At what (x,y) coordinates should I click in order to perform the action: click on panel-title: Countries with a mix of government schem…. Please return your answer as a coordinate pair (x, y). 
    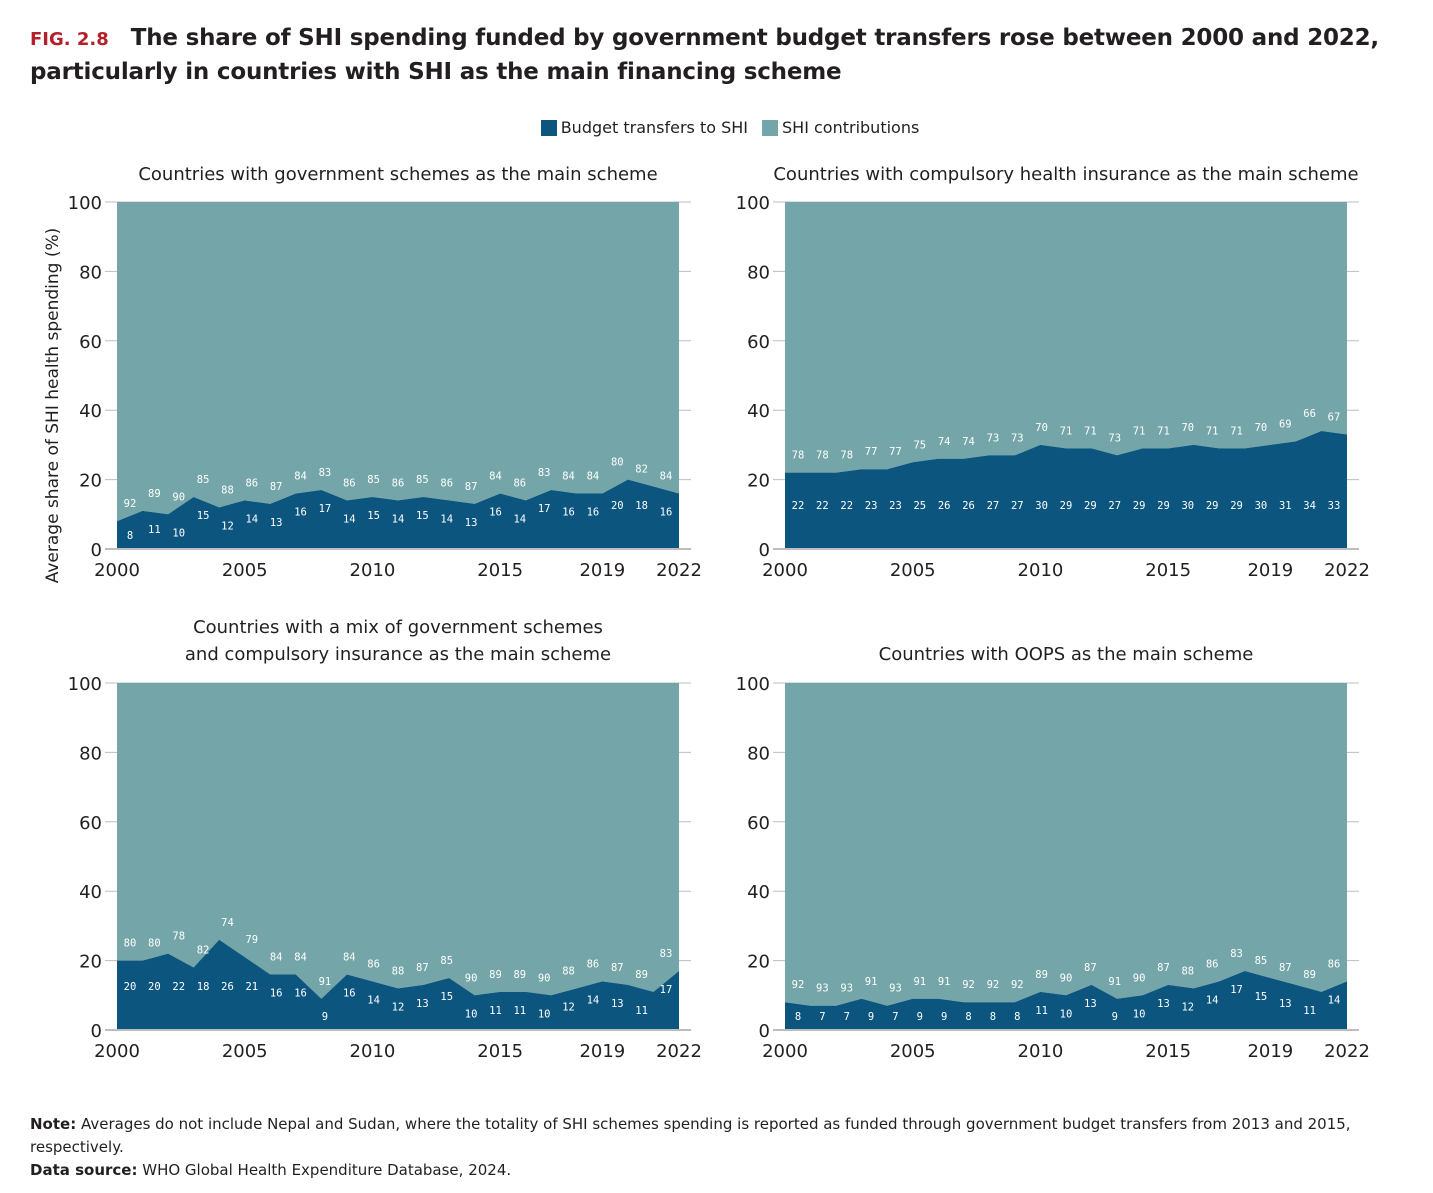
    Looking at the image, I should click on (398, 627).